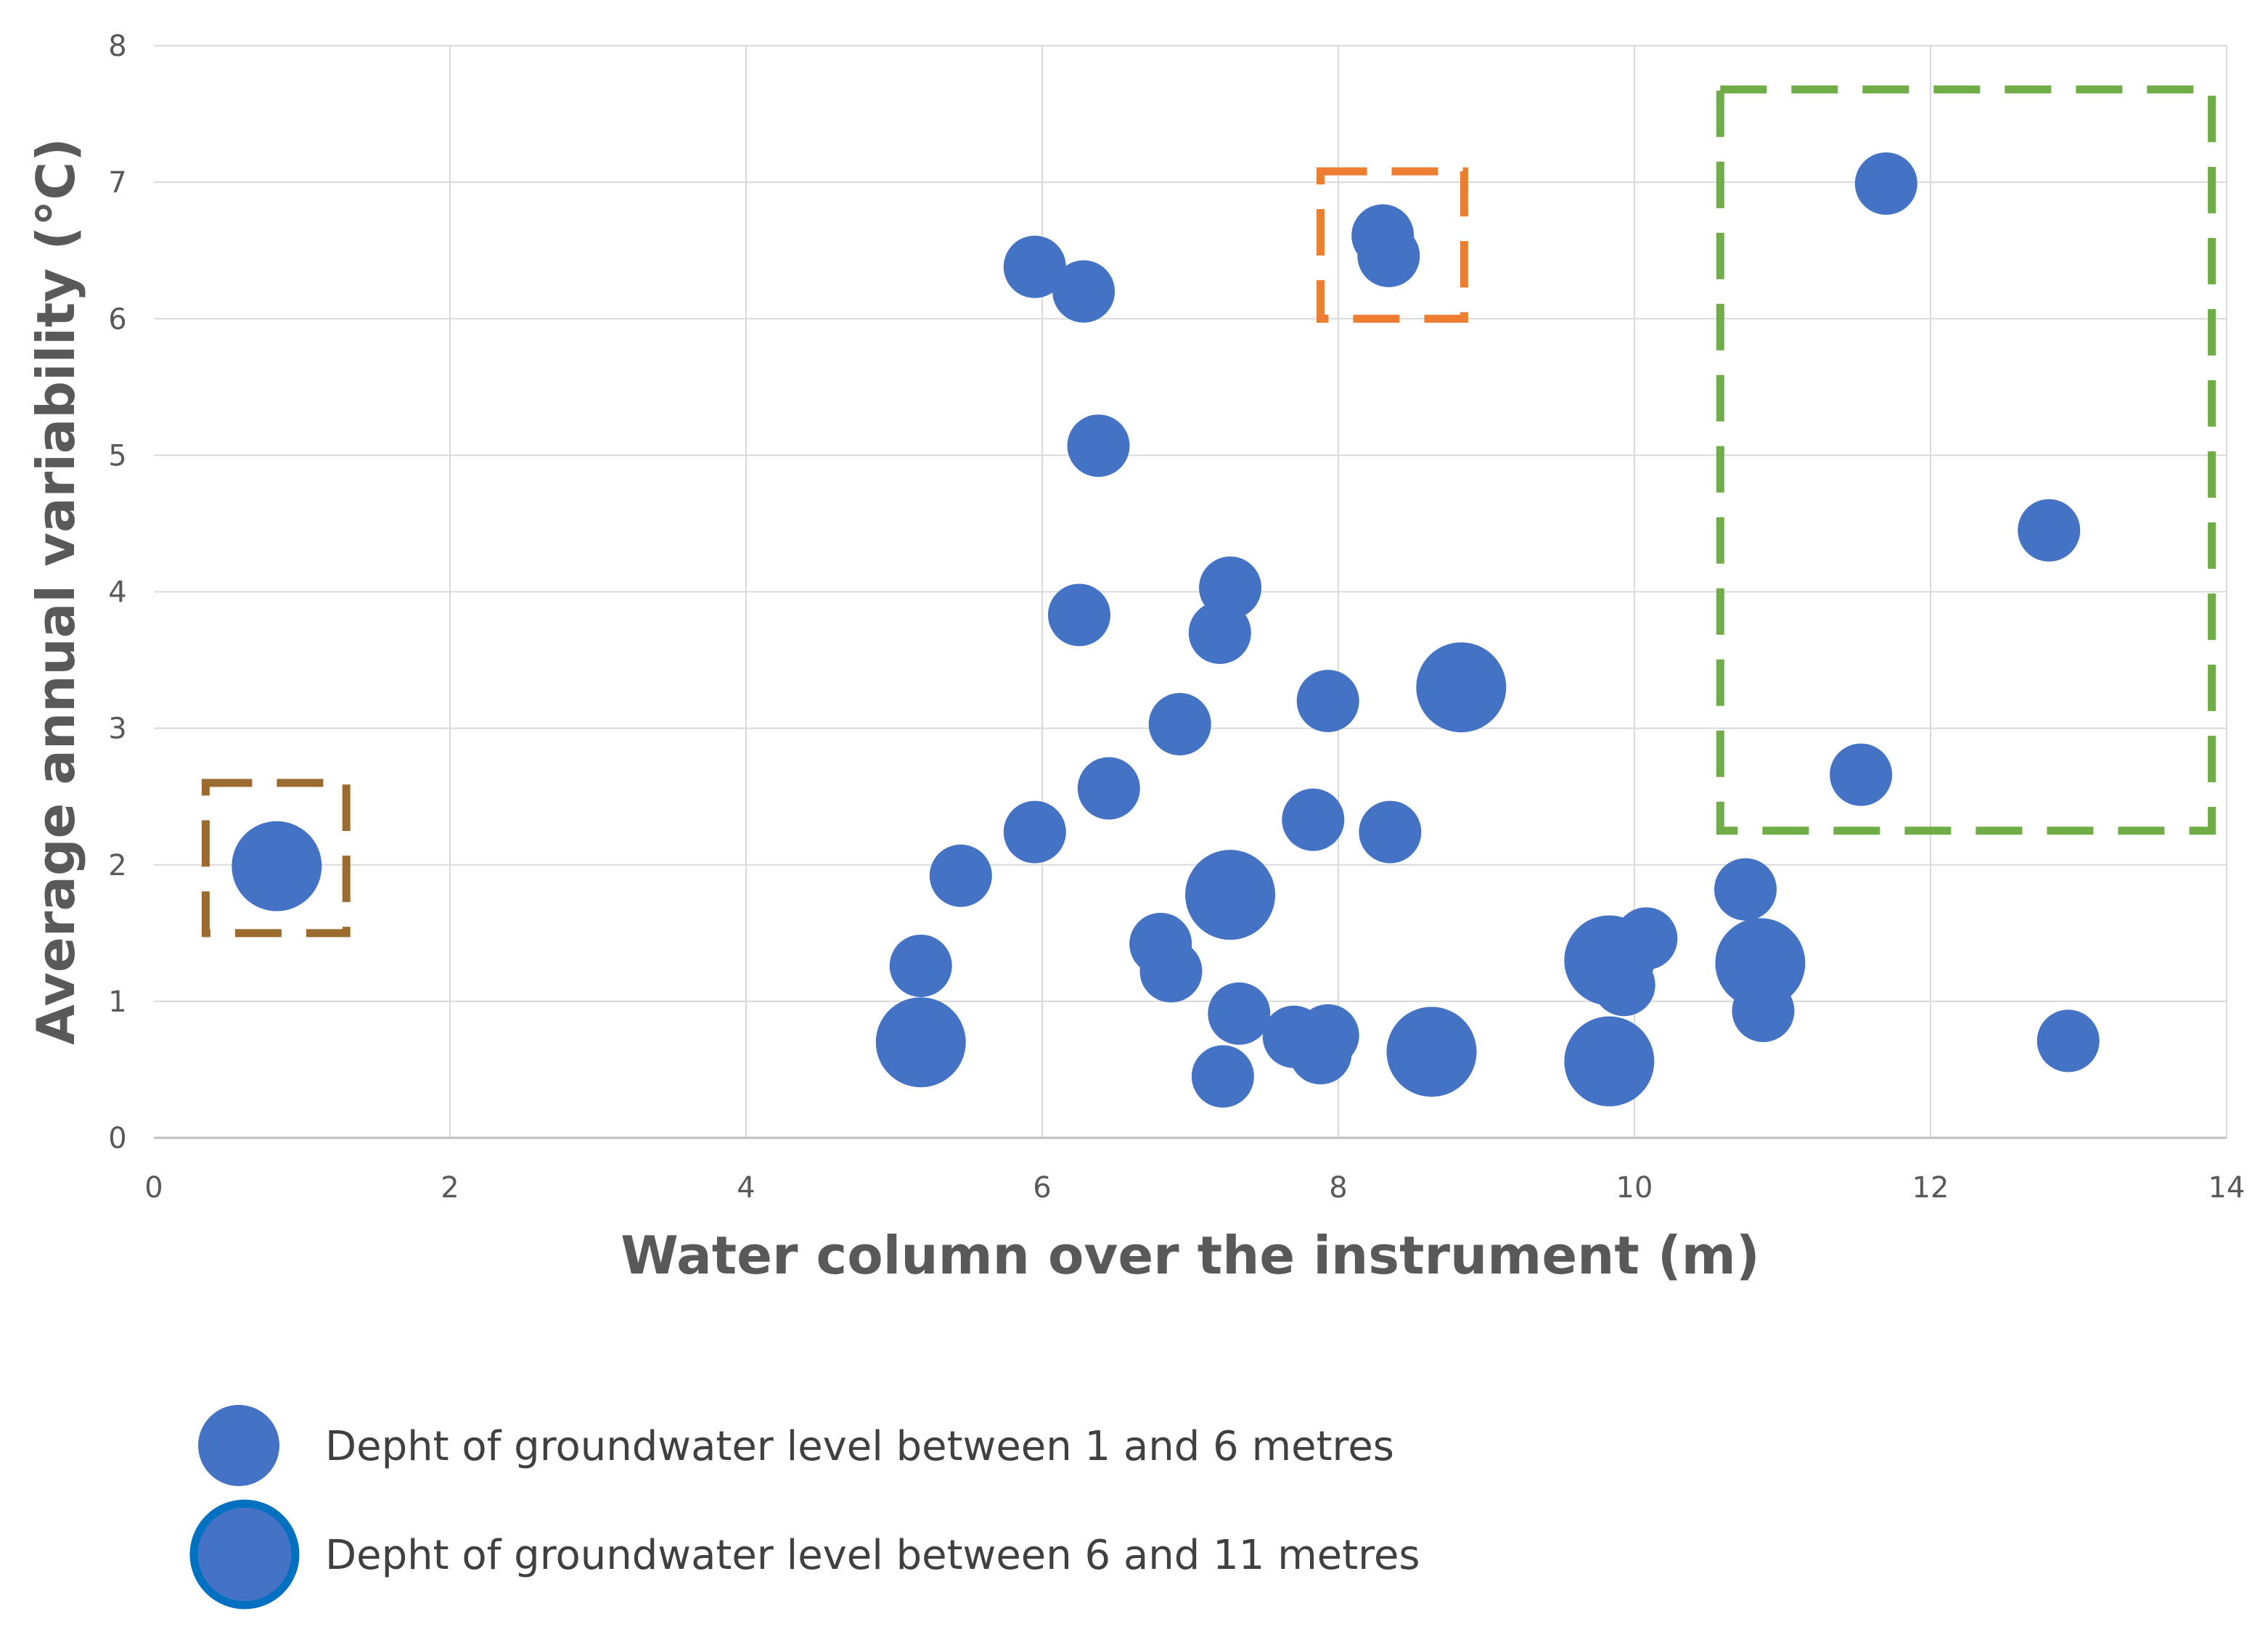 This screenshot has width=2268, height=1632. Describe the element at coordinates (117, 729) in the screenshot. I see `y-tick-label: 3` at that location.